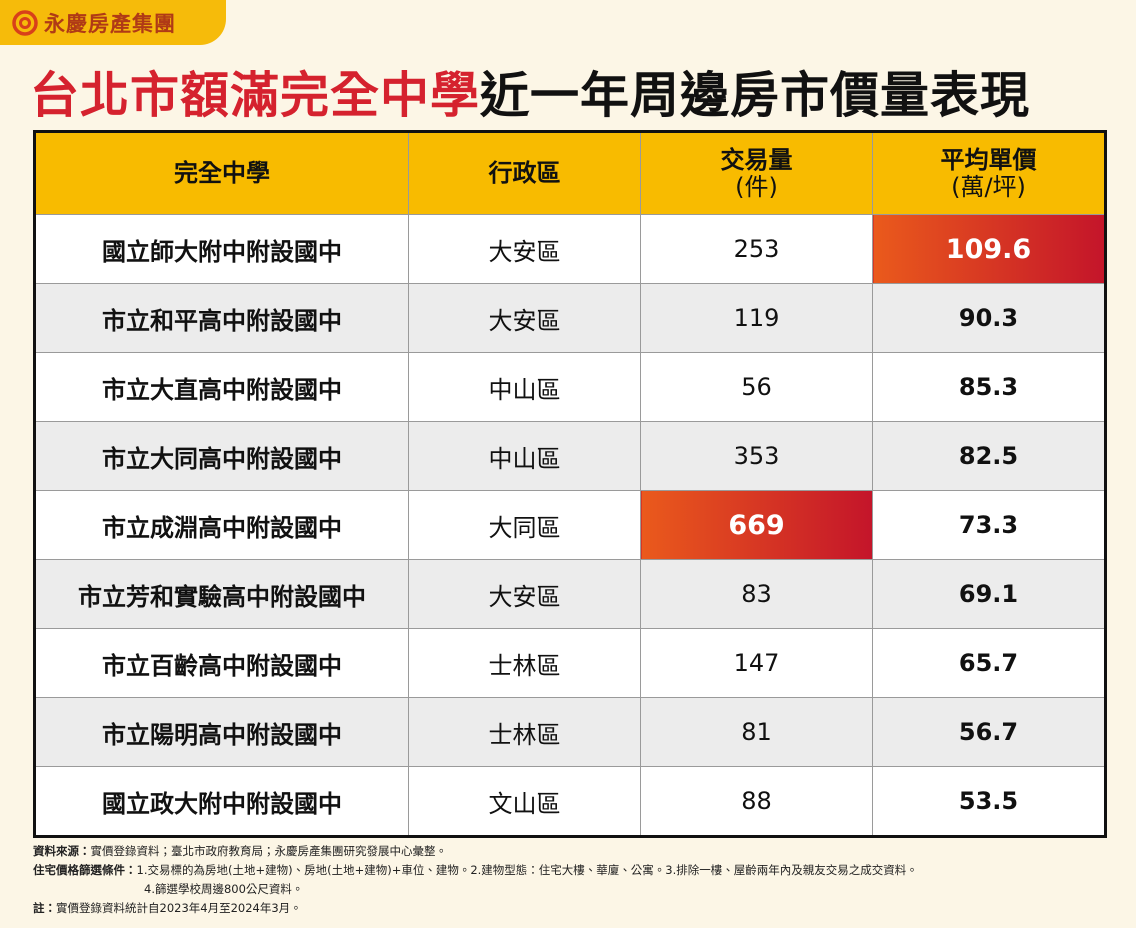 This screenshot has width=1136, height=928. What do you see at coordinates (110, 23) in the screenshot?
I see `logo-text: 永慶房產集團` at bounding box center [110, 23].